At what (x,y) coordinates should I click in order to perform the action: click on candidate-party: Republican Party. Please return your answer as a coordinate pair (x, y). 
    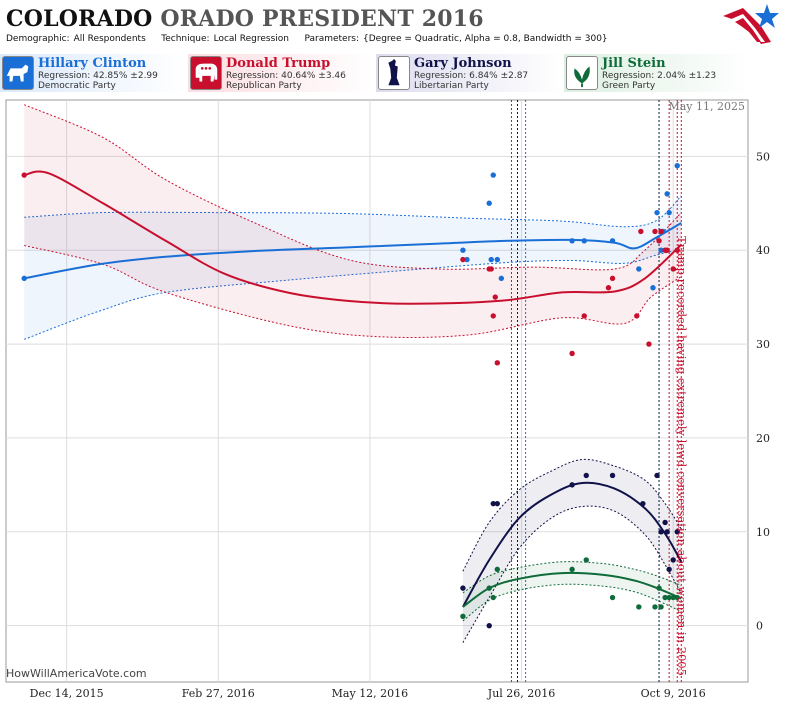
    Looking at the image, I should click on (264, 86).